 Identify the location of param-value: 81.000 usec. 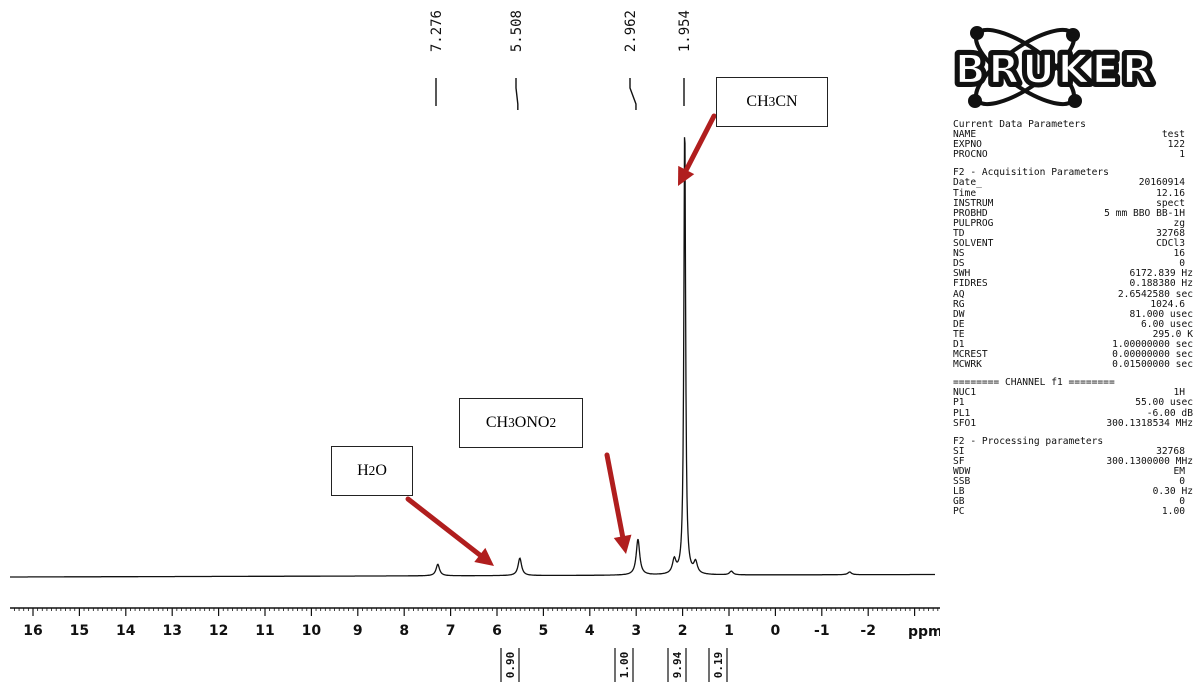
(1161, 314).